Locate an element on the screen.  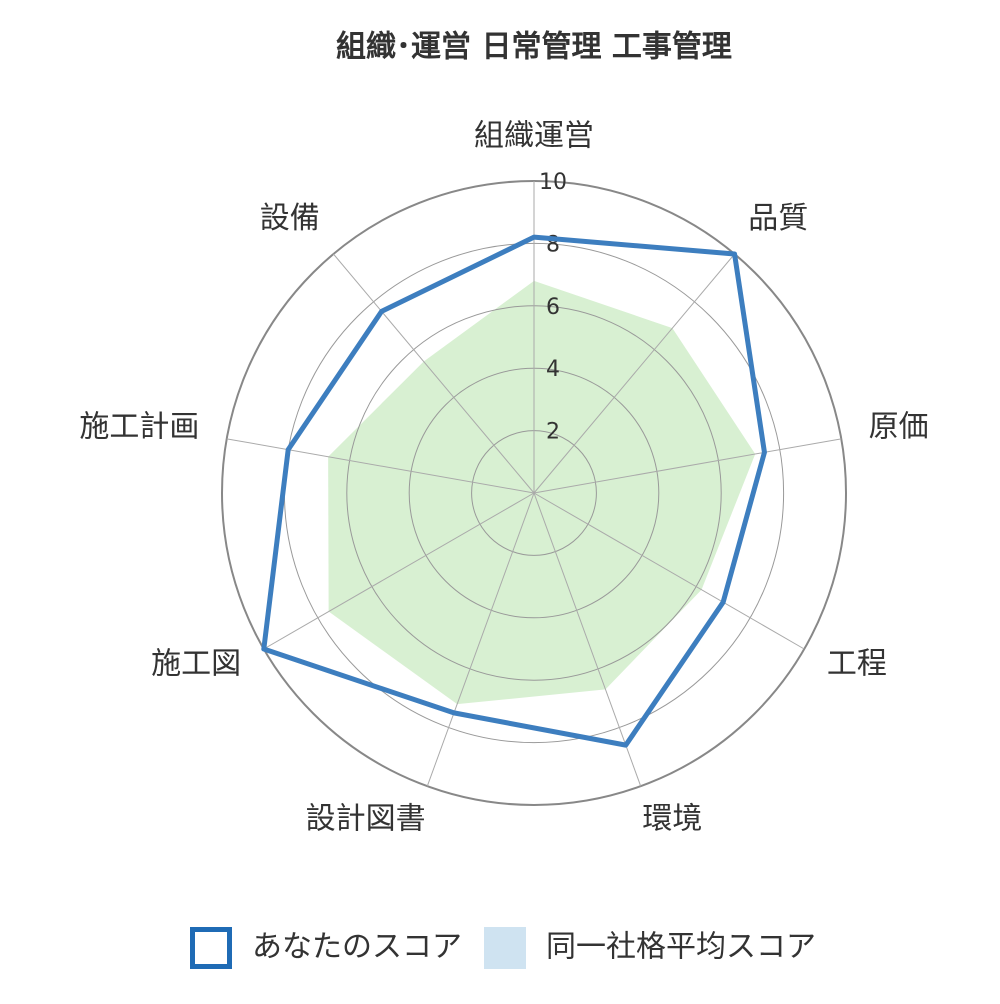
r-tick-label: 2 is located at coordinates (553, 432).